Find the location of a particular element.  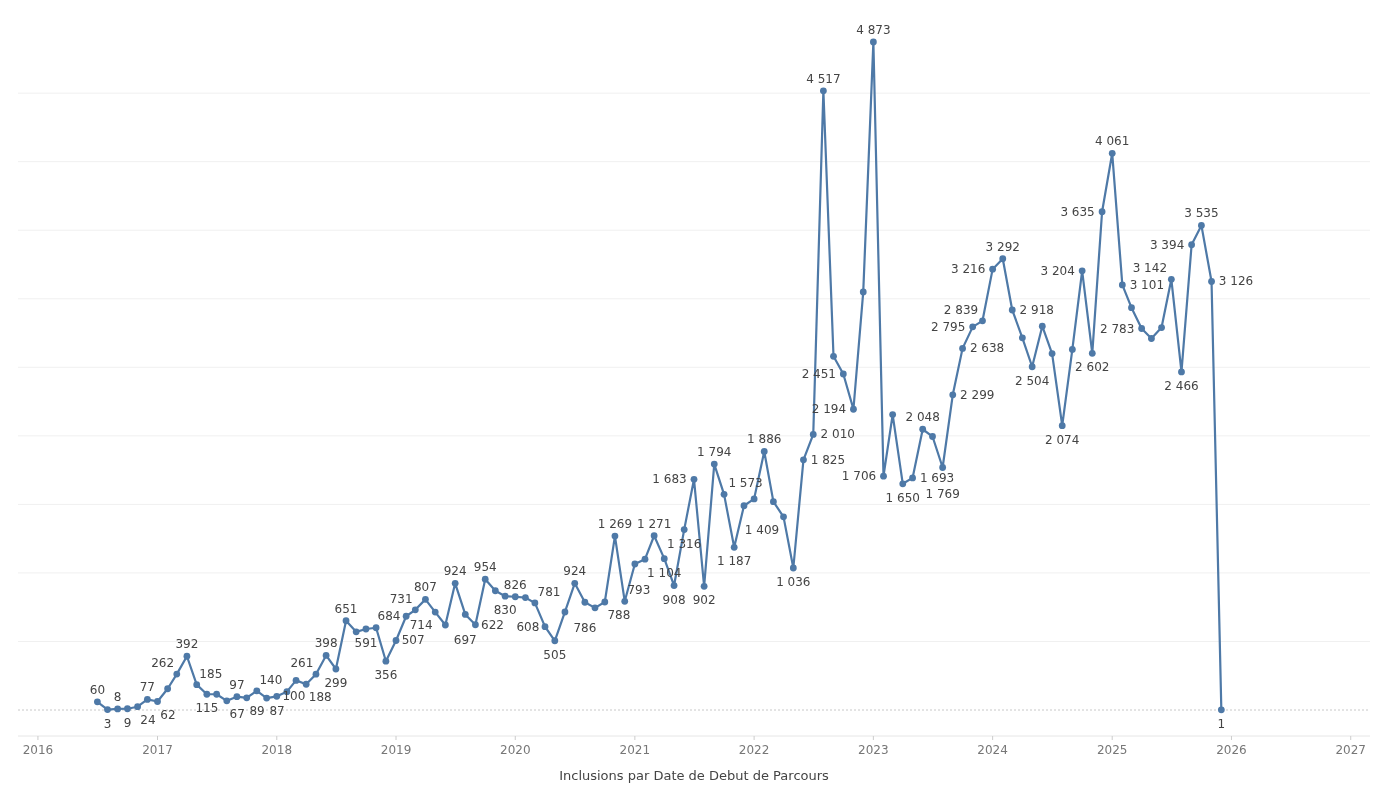

data-label: 2 638 is located at coordinates (987, 348).